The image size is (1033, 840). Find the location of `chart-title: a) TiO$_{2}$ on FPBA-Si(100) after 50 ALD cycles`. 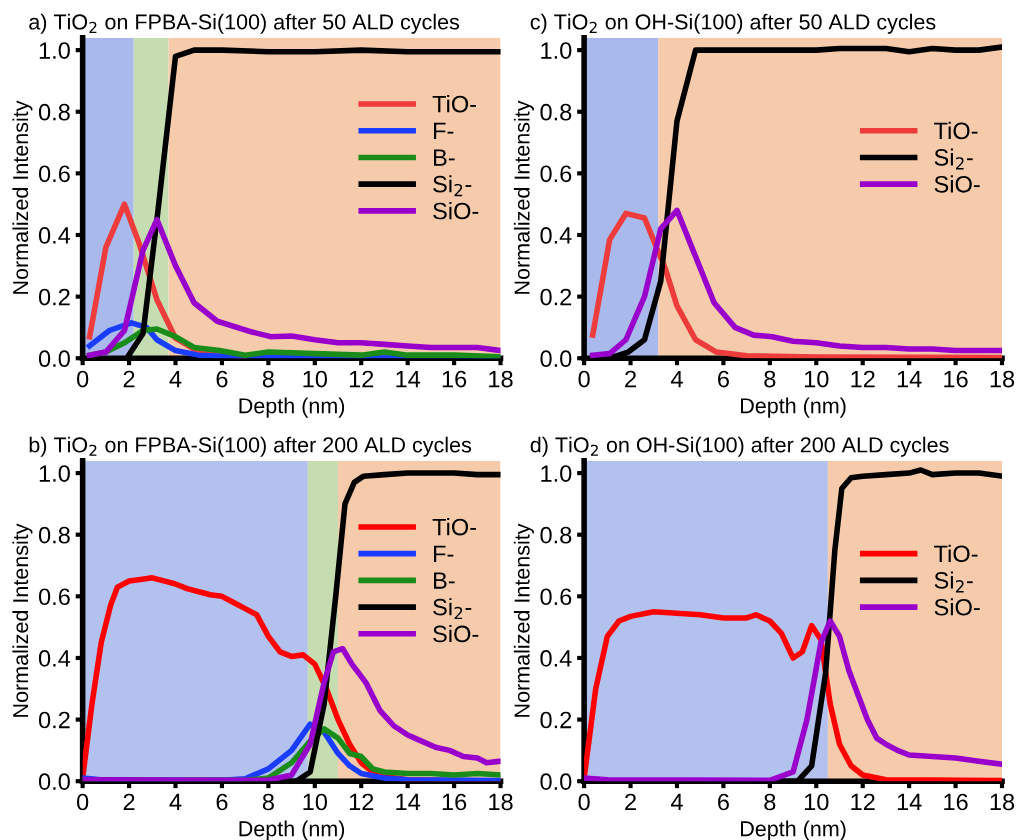

chart-title: a) TiO$_{2}$ on FPBA-Si(100) after 50 ALD cycles is located at coordinates (244, 23).